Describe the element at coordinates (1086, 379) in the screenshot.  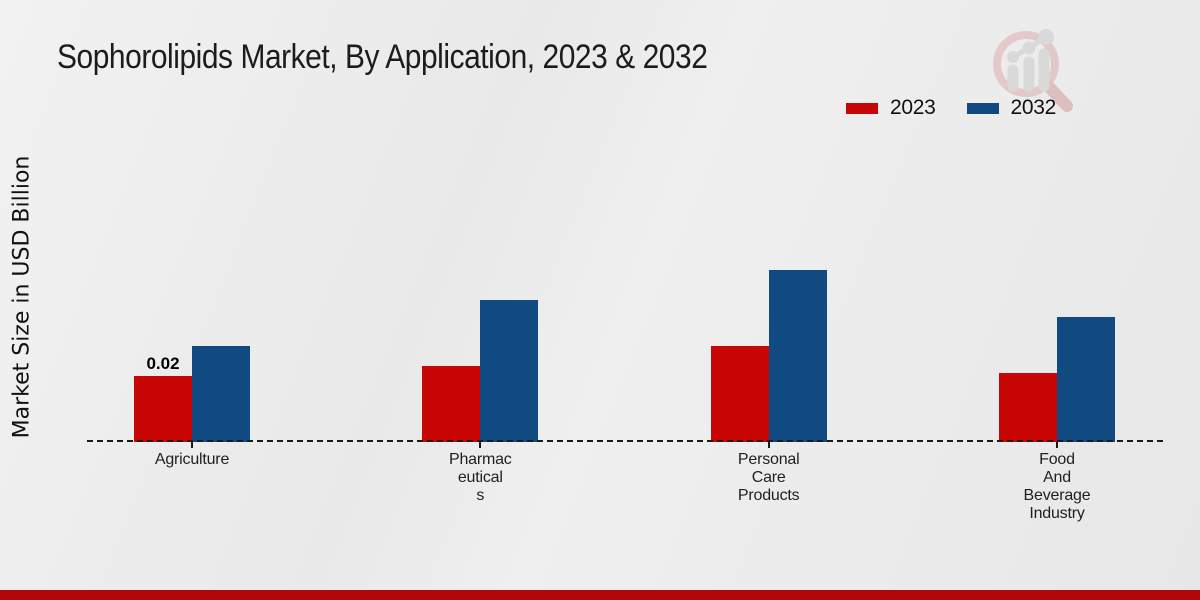
I see `bar-2032-food-and-beverage-industry` at that location.